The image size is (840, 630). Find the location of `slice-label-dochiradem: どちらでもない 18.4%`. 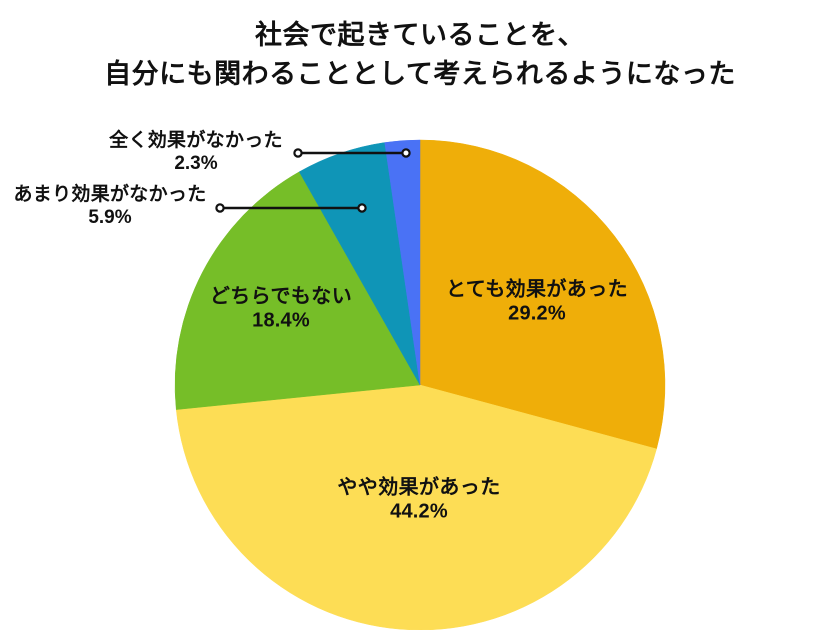

slice-label-dochiradem: どちらでもない 18.4% is located at coordinates (281, 309).